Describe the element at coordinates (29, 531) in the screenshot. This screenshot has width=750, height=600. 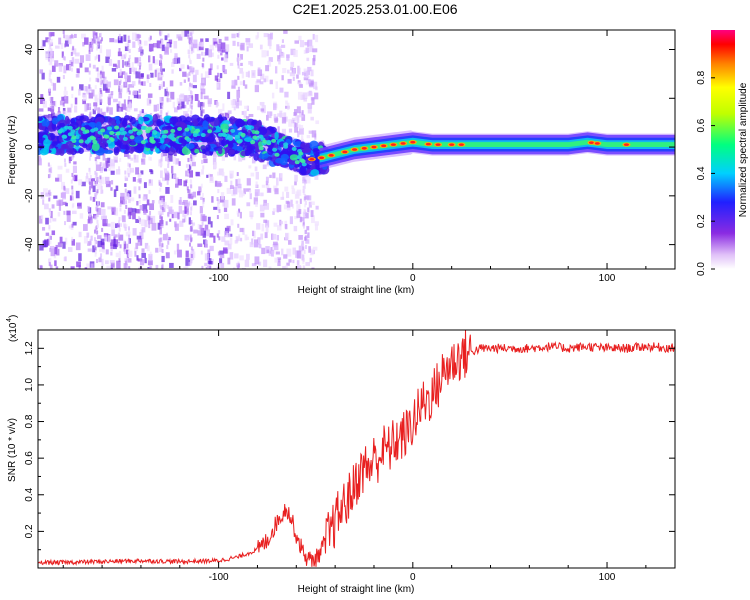
I see `y-tick-label: 0.2` at that location.